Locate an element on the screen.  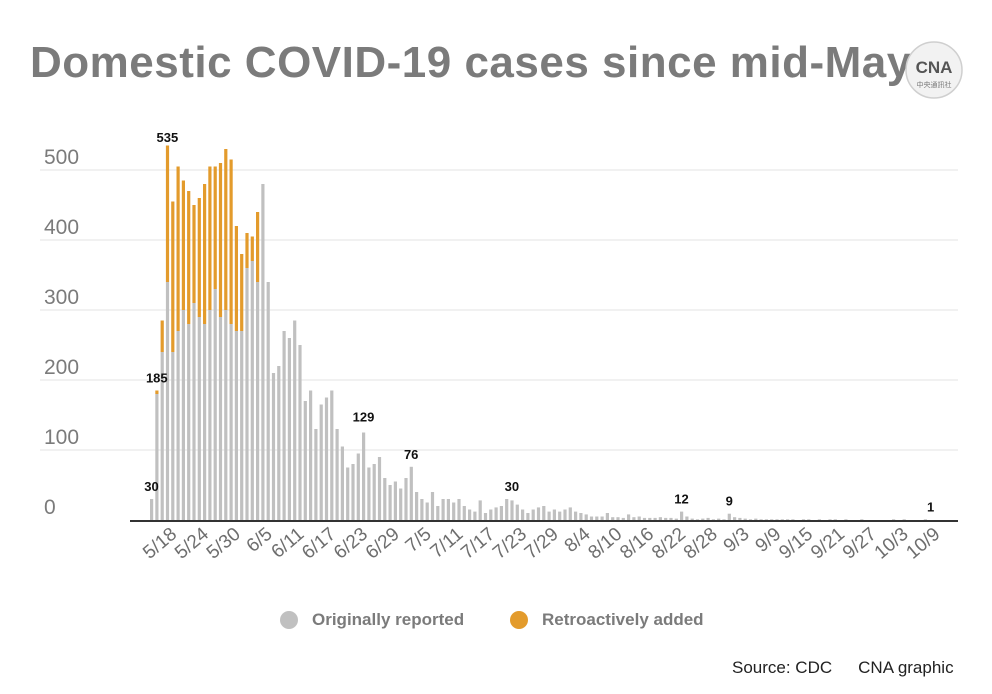
footer: Source: CDC CNA graphic is located at coordinates (843, 668).